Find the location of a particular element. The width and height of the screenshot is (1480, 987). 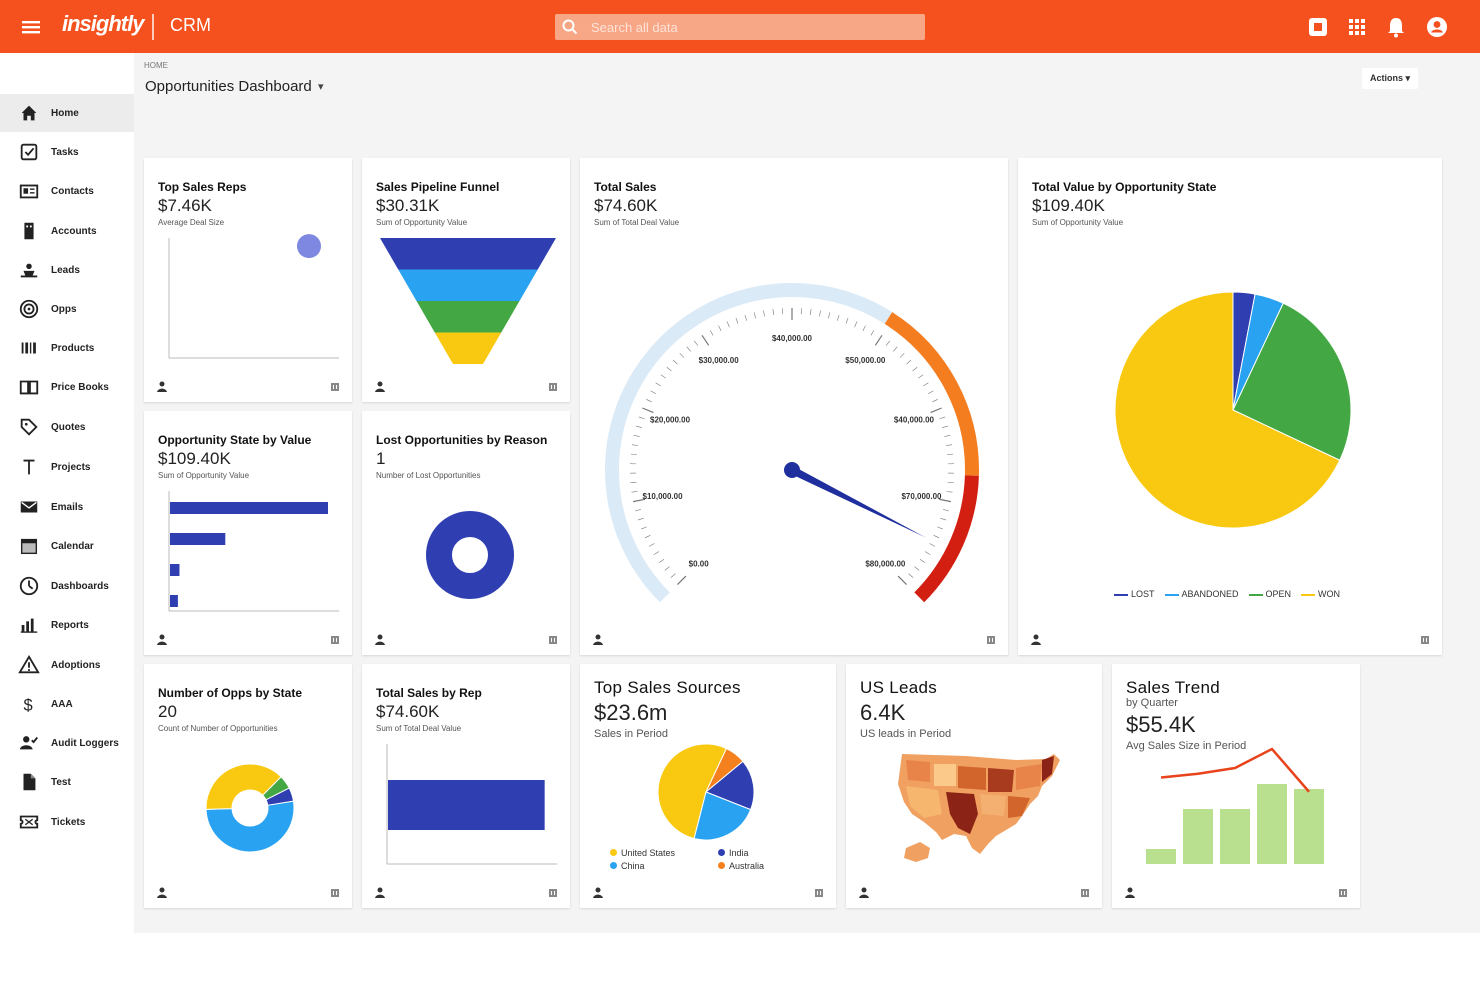

card-top-sales-reps: Top Sales Reps $7.46K Average Deal Size is located at coordinates (248, 280).